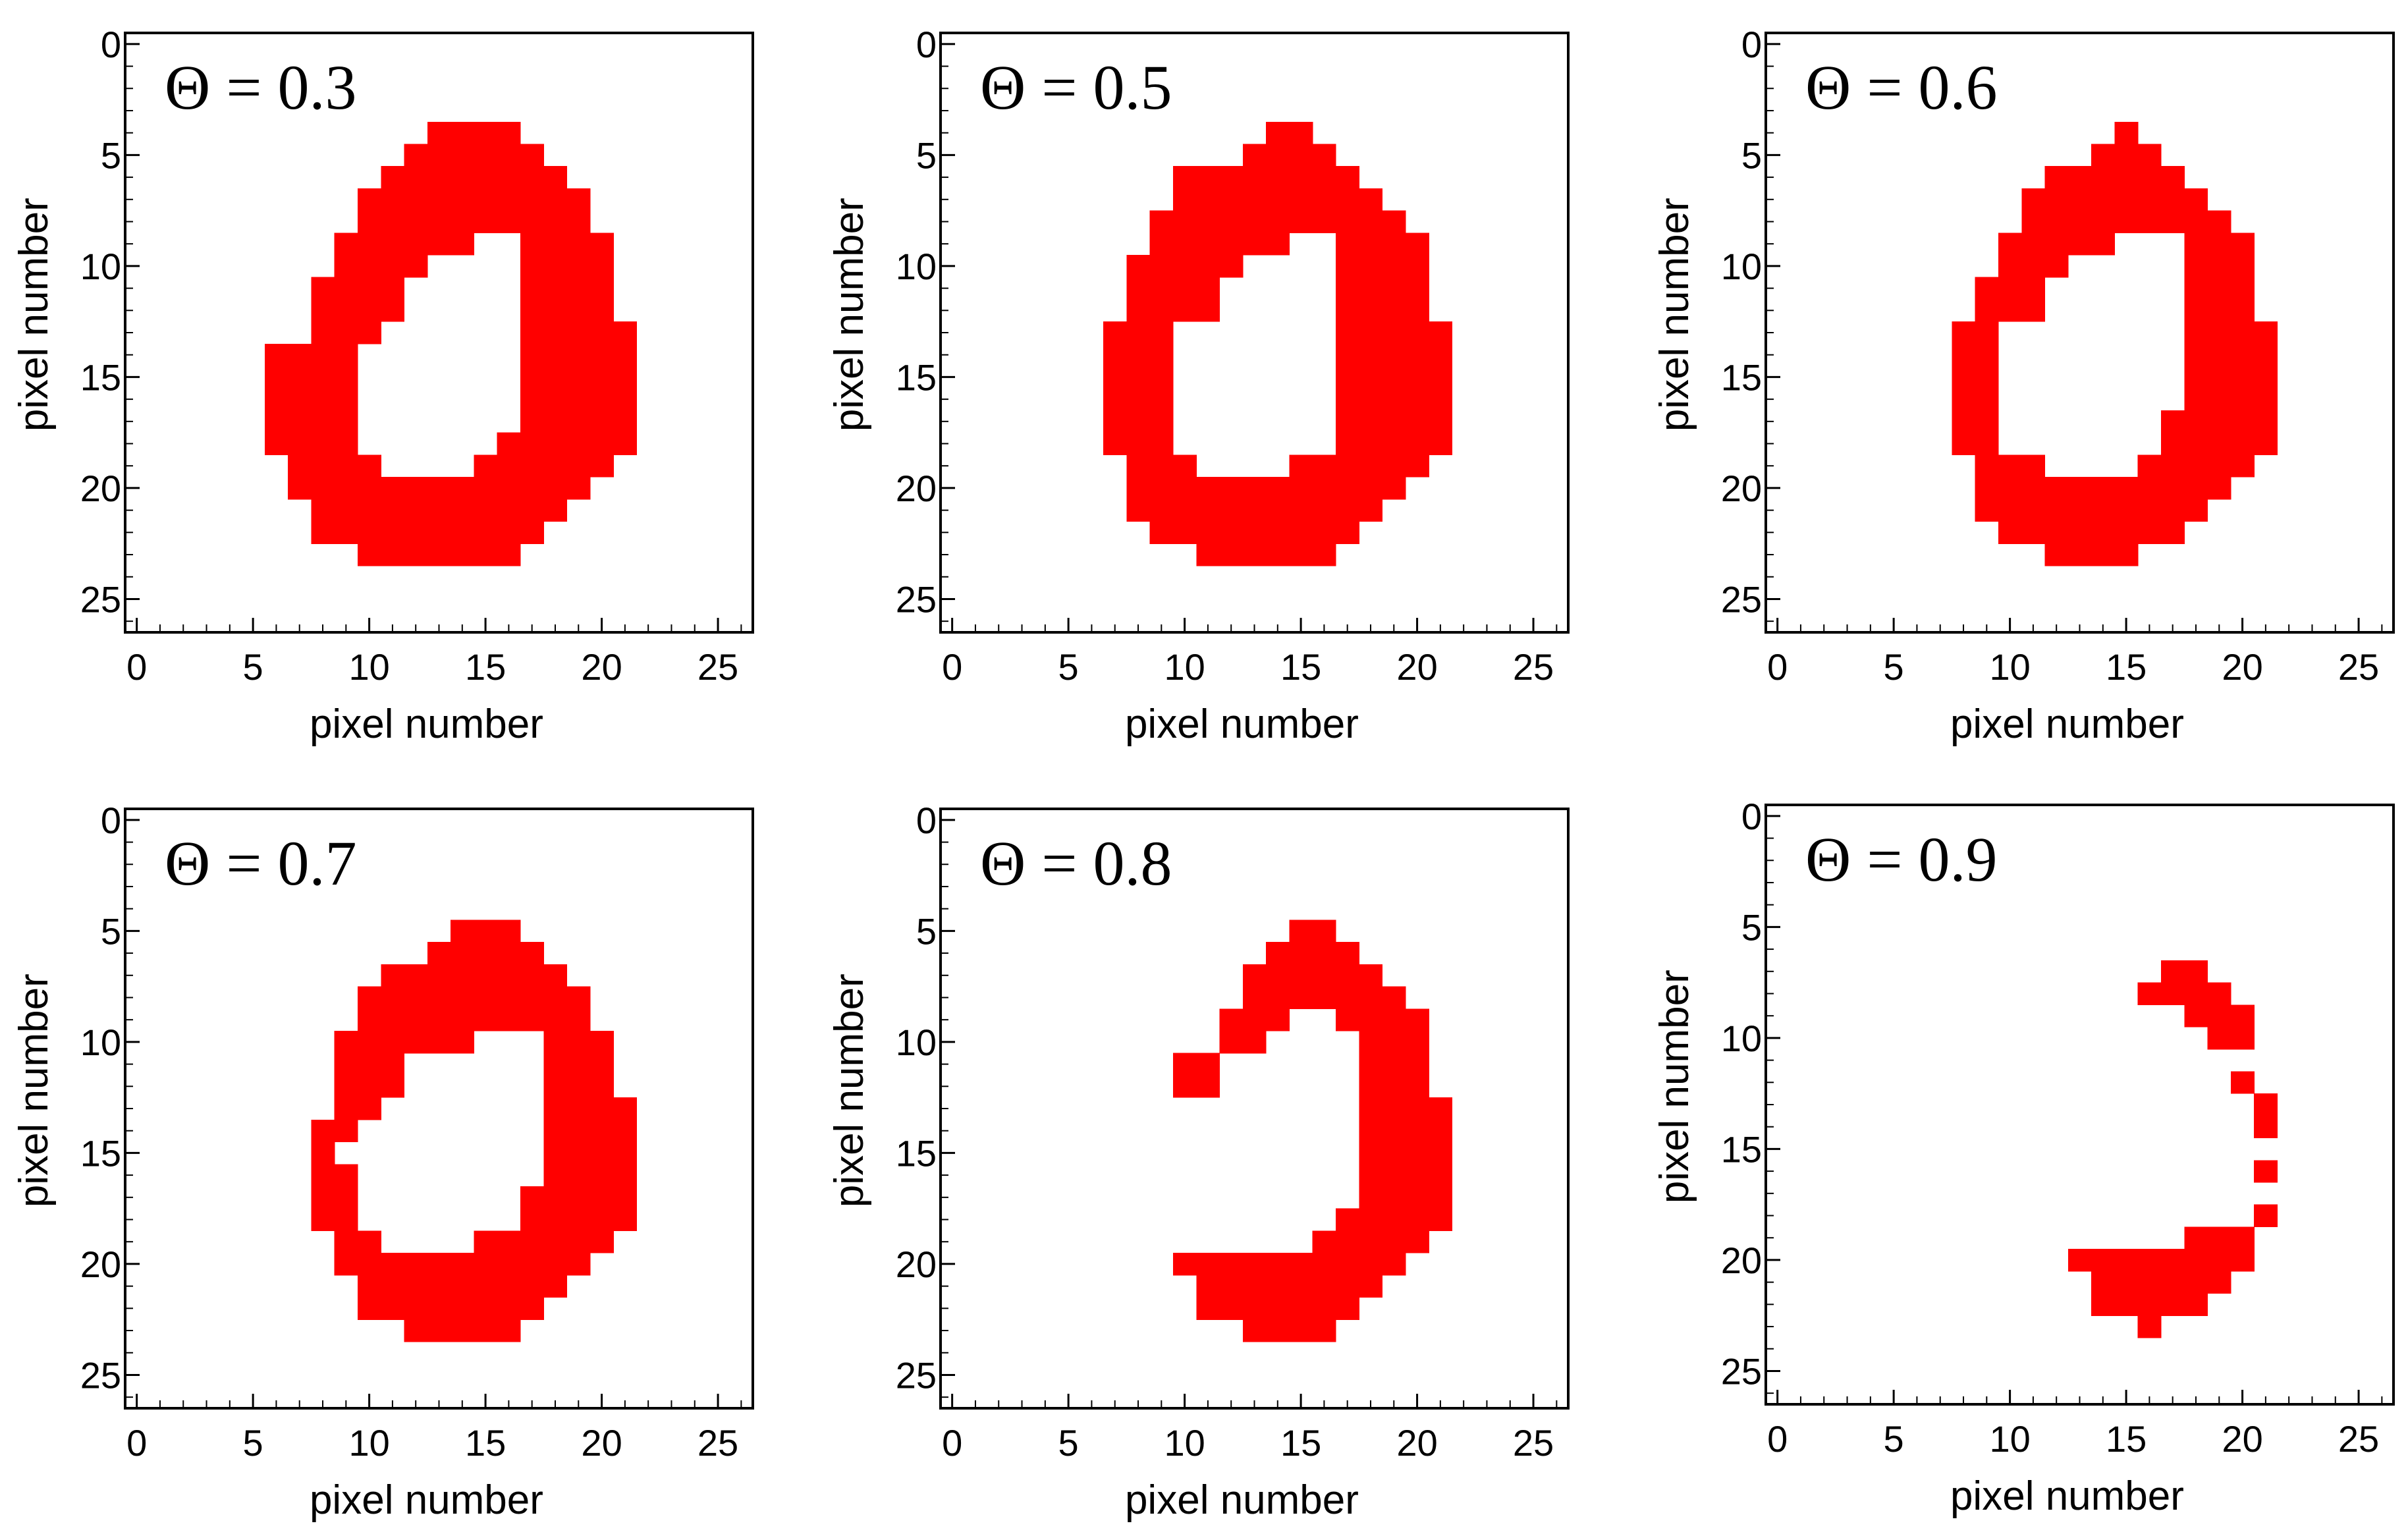 The width and height of the screenshot is (2408, 1538). What do you see at coordinates (917, 1042) in the screenshot?
I see `y-tick-label: 10` at bounding box center [917, 1042].